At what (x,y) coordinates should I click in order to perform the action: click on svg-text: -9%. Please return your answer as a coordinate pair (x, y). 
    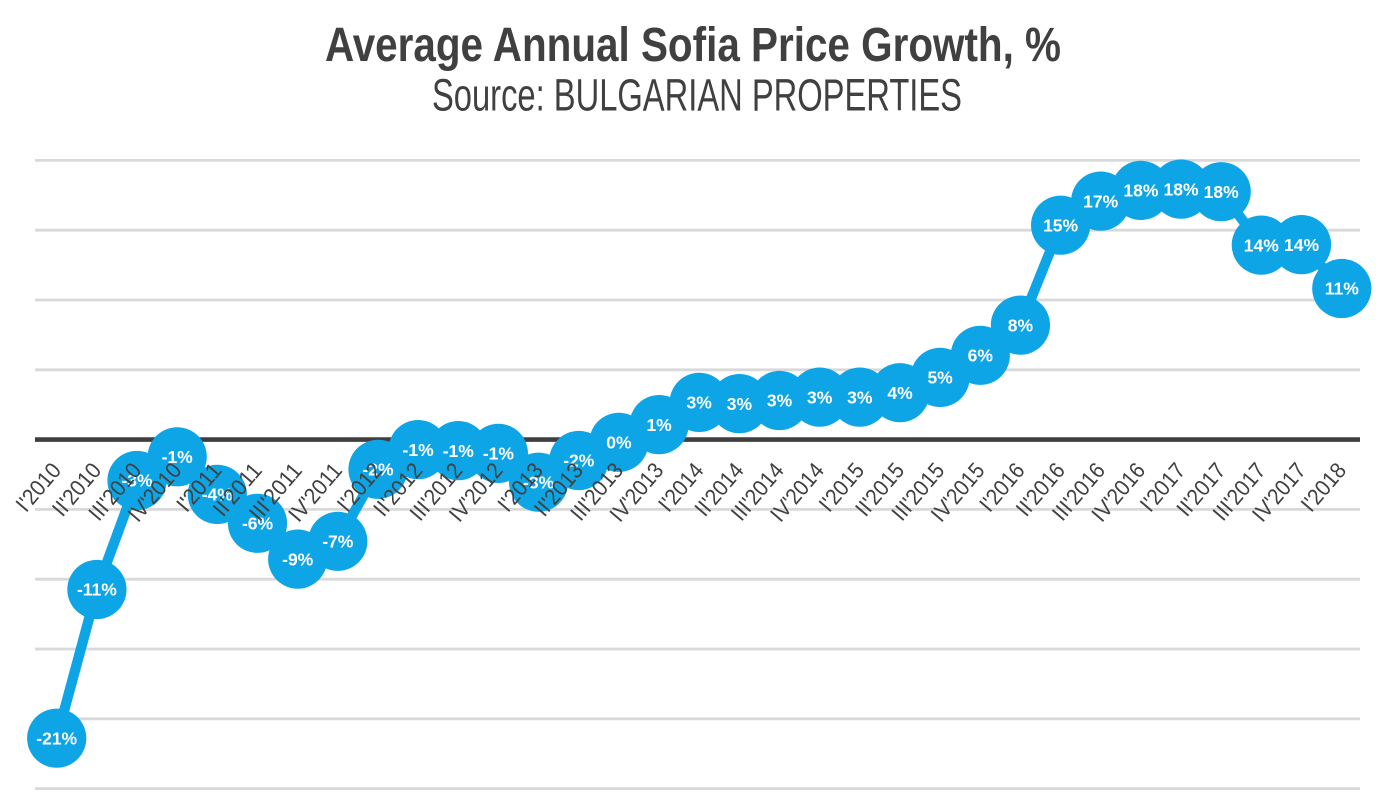
    Looking at the image, I should click on (298, 559).